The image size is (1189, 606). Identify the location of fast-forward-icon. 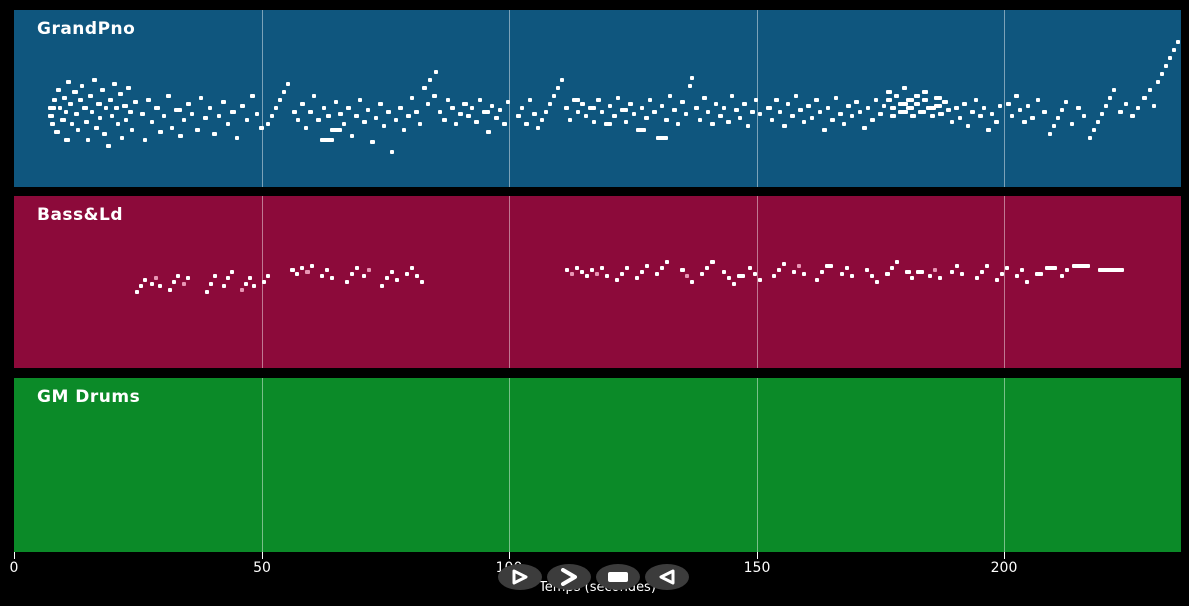
(569, 577).